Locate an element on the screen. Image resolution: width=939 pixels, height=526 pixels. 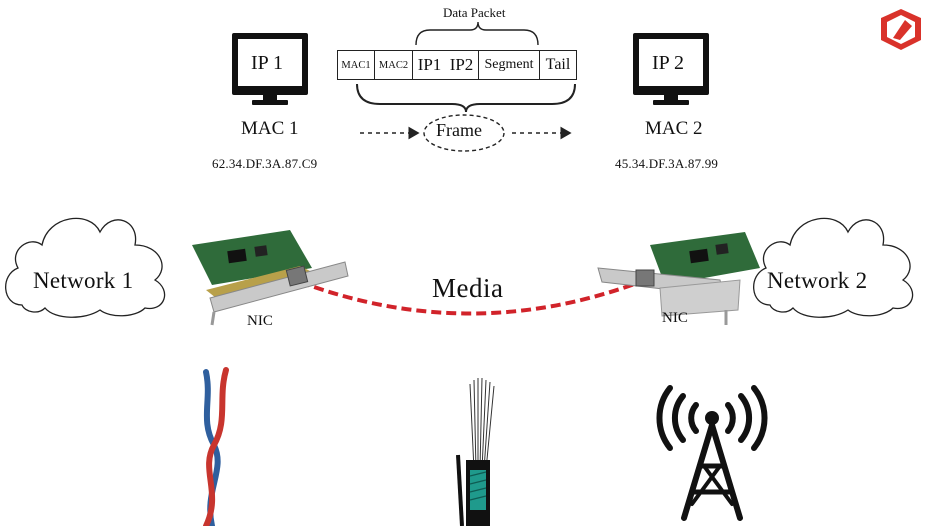
packet-field-ip2: IP2 is located at coordinates (462, 65).